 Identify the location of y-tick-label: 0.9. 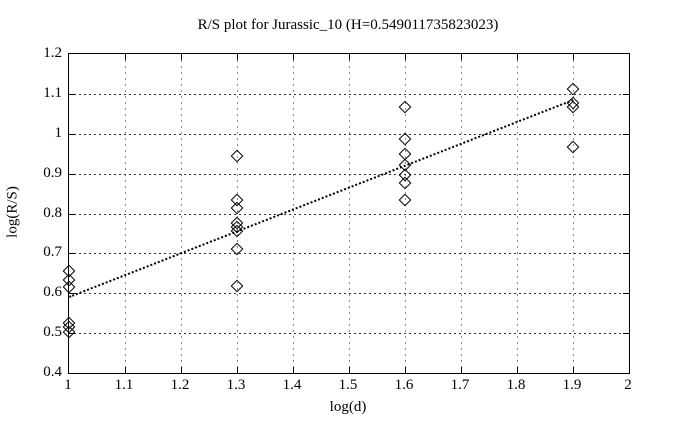
(52, 172).